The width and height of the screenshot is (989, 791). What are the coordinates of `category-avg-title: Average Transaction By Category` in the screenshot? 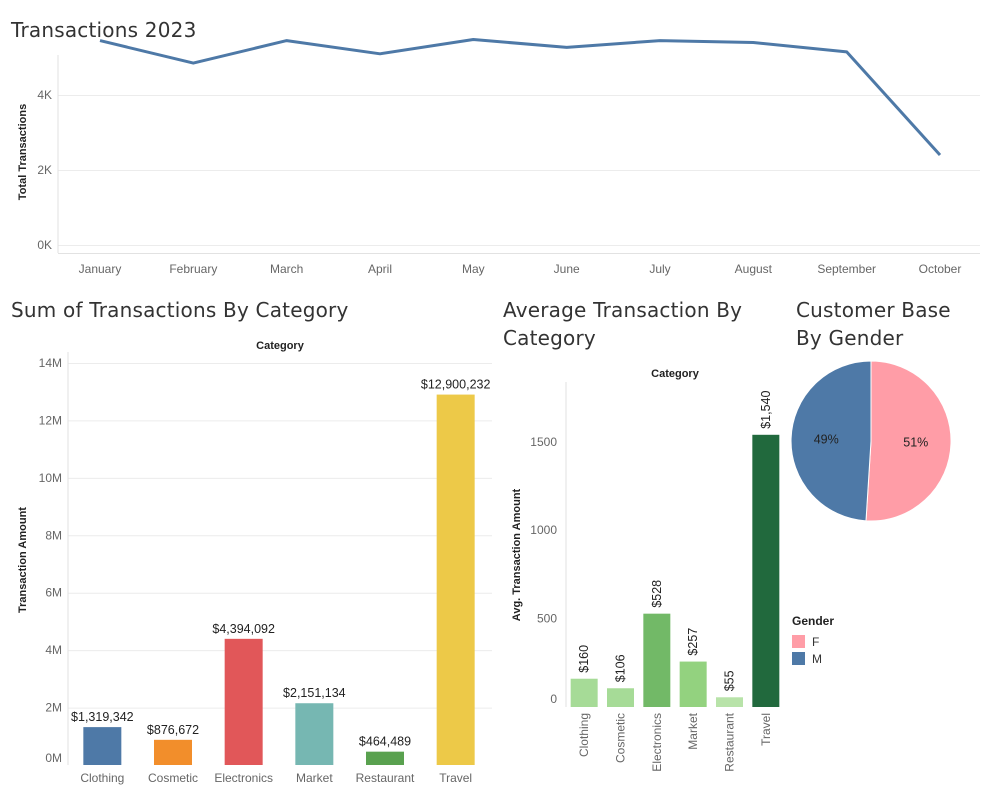 It's located at (622, 324).